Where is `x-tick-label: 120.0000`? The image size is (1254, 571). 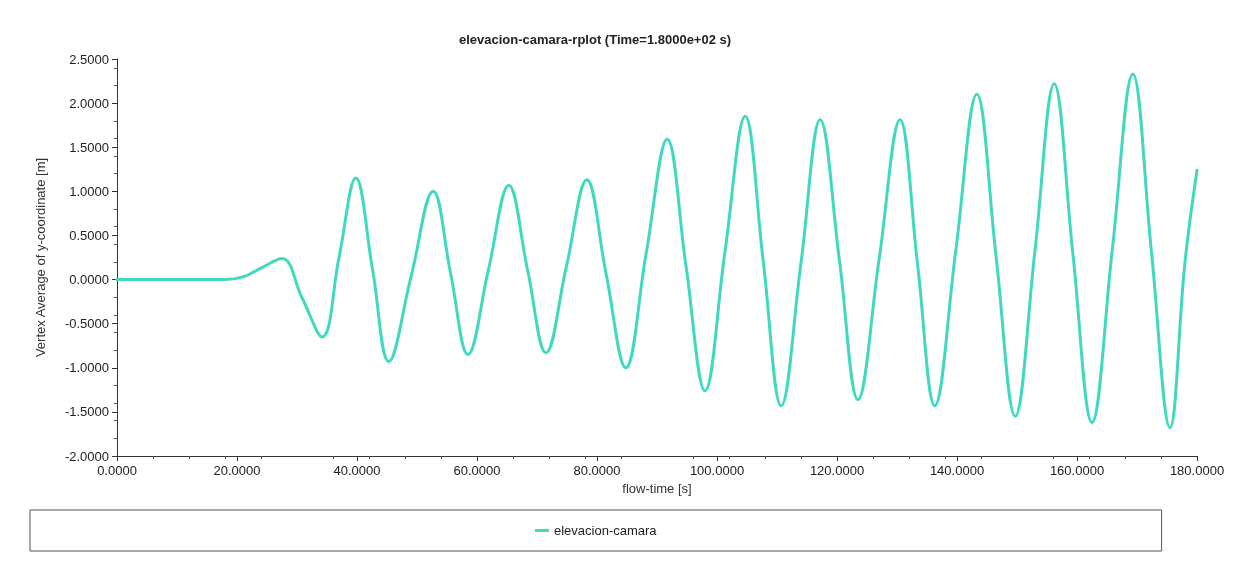
x-tick-label: 120.0000 is located at coordinates (837, 470).